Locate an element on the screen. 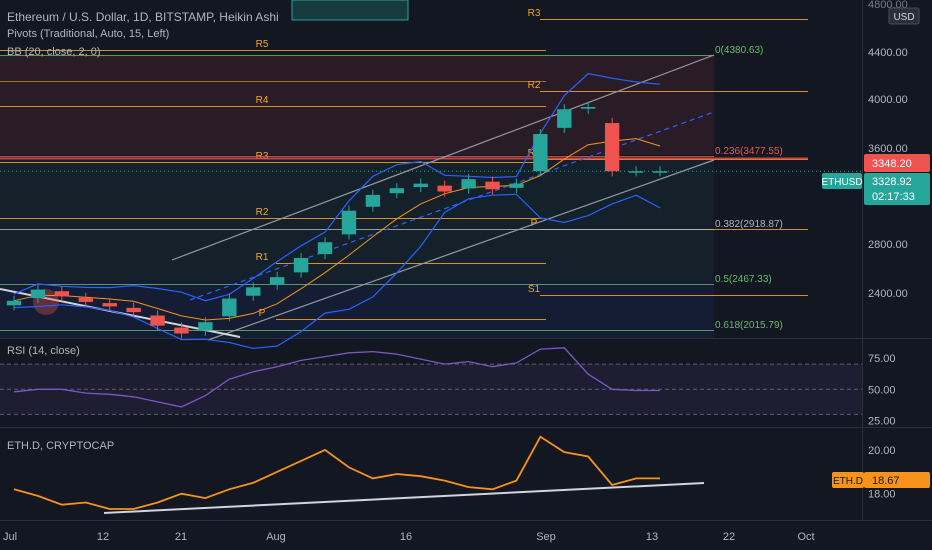 Image resolution: width=932 pixels, height=550 pixels. pivot-label: S1 is located at coordinates (534, 289).